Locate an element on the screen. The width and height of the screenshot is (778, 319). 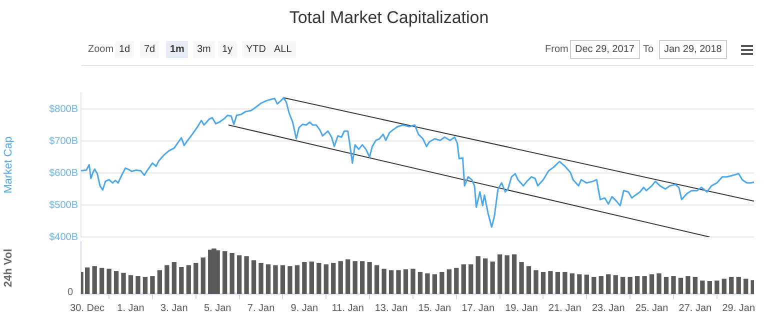
text: ALL is located at coordinates (283, 49).